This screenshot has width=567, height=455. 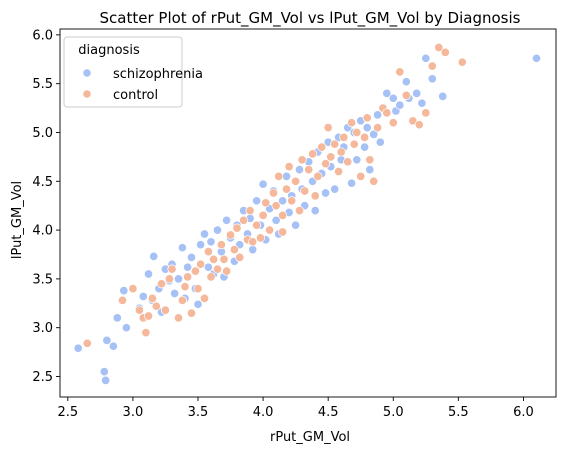 What do you see at coordinates (42, 35) in the screenshot?
I see `y-tick-label-7: 6.0` at bounding box center [42, 35].